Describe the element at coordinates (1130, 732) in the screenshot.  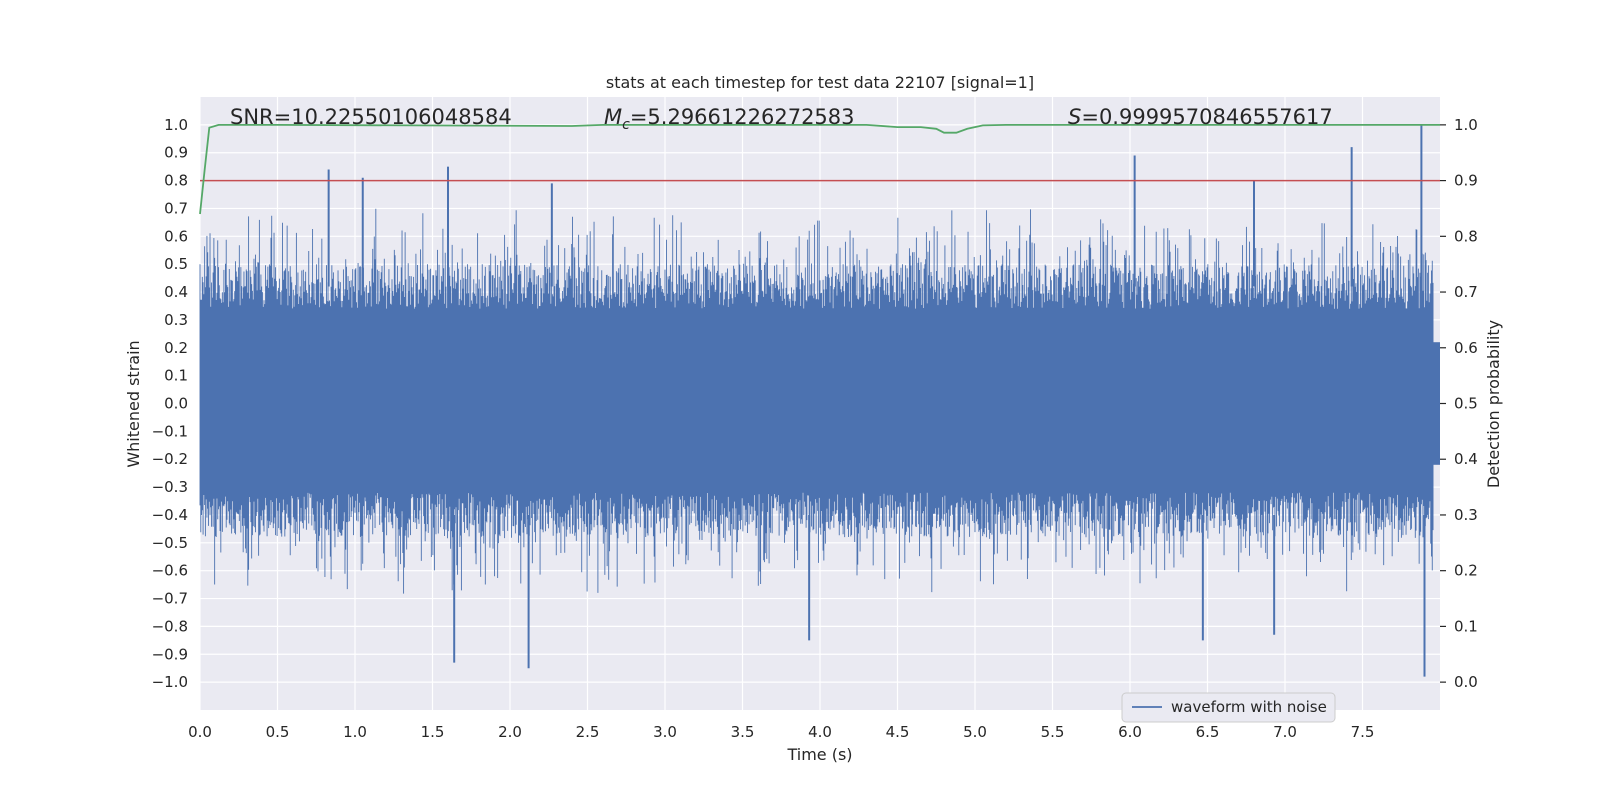
I see `x-tick-label: 6.0` at that location.